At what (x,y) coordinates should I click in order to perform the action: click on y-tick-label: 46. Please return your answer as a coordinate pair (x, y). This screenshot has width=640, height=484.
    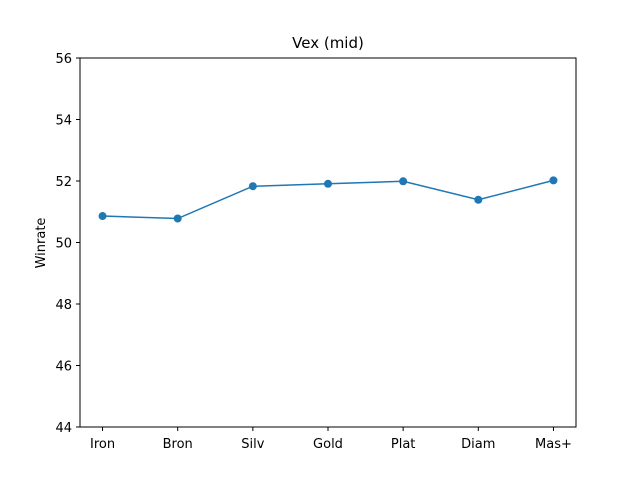
    Looking at the image, I should click on (63, 367).